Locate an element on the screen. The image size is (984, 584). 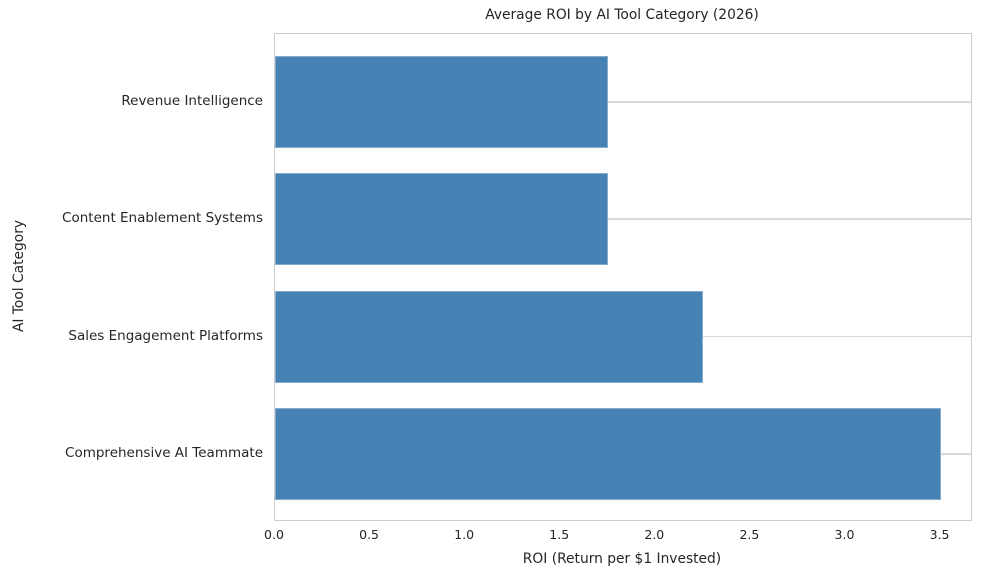
x-tick-label-2.0: 2.0 is located at coordinates (654, 534).